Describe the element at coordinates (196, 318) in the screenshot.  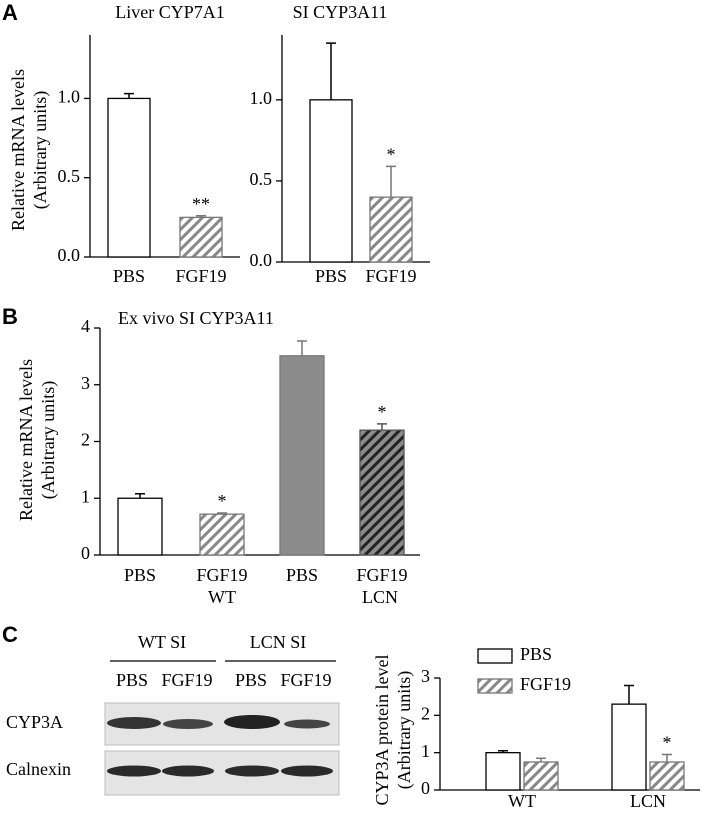
I see `chart-title: Ex vivo SI CYP3A11` at that location.